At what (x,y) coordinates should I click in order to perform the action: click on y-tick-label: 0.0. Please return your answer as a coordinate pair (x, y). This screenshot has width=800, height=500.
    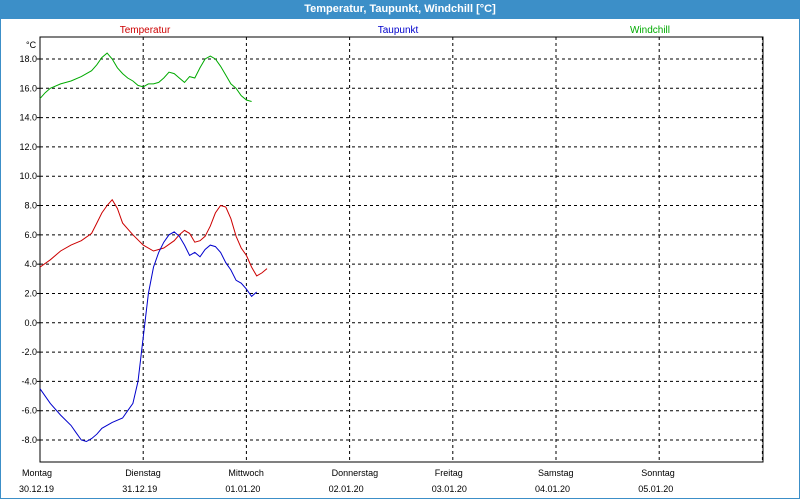
    Looking at the image, I should click on (30, 323).